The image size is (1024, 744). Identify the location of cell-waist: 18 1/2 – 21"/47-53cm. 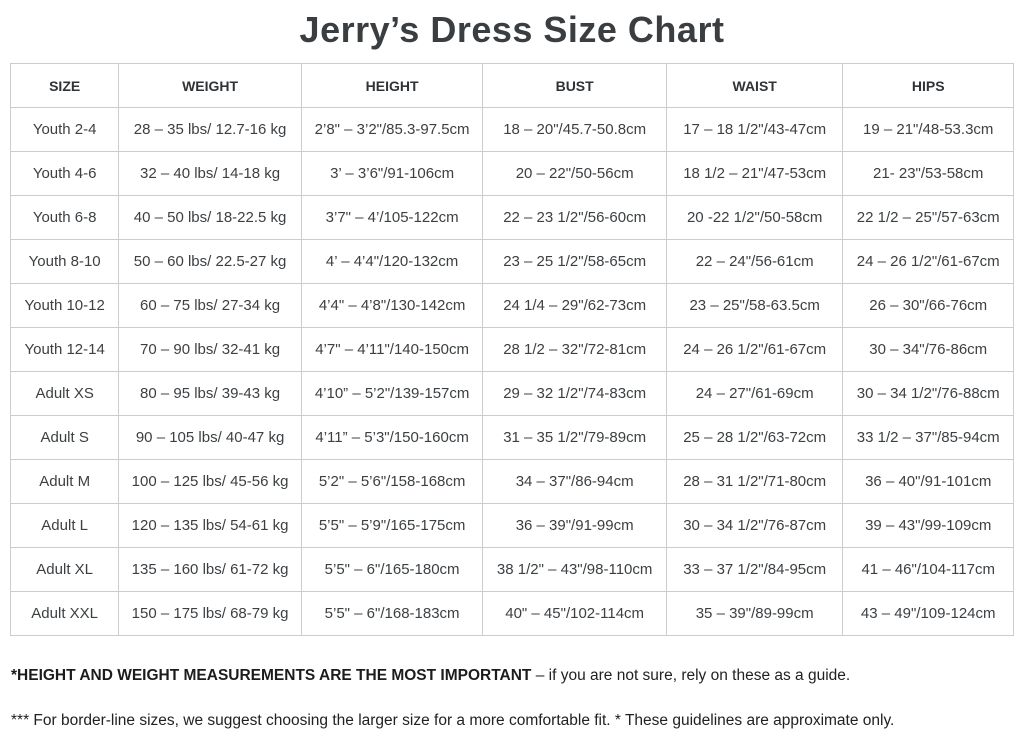
(754, 173).